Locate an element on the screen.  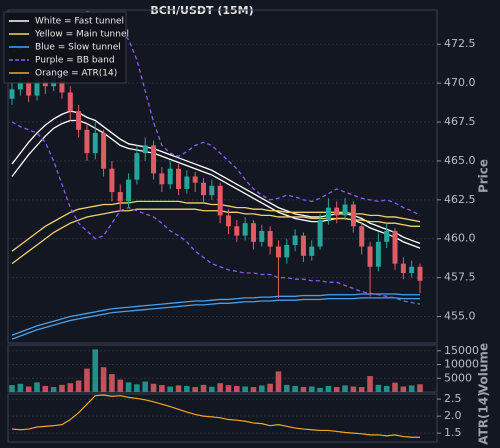
legend-label: White = Fast tunnel is located at coordinates (79, 22).